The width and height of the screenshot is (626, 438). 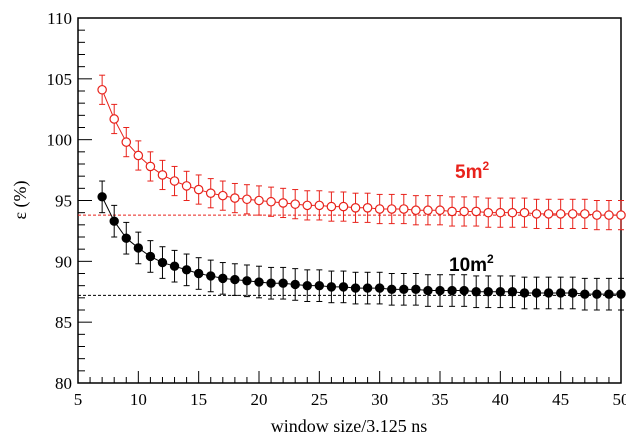 What do you see at coordinates (468, 172) in the screenshot?
I see `series-label-5m2-name: 5m` at bounding box center [468, 172].